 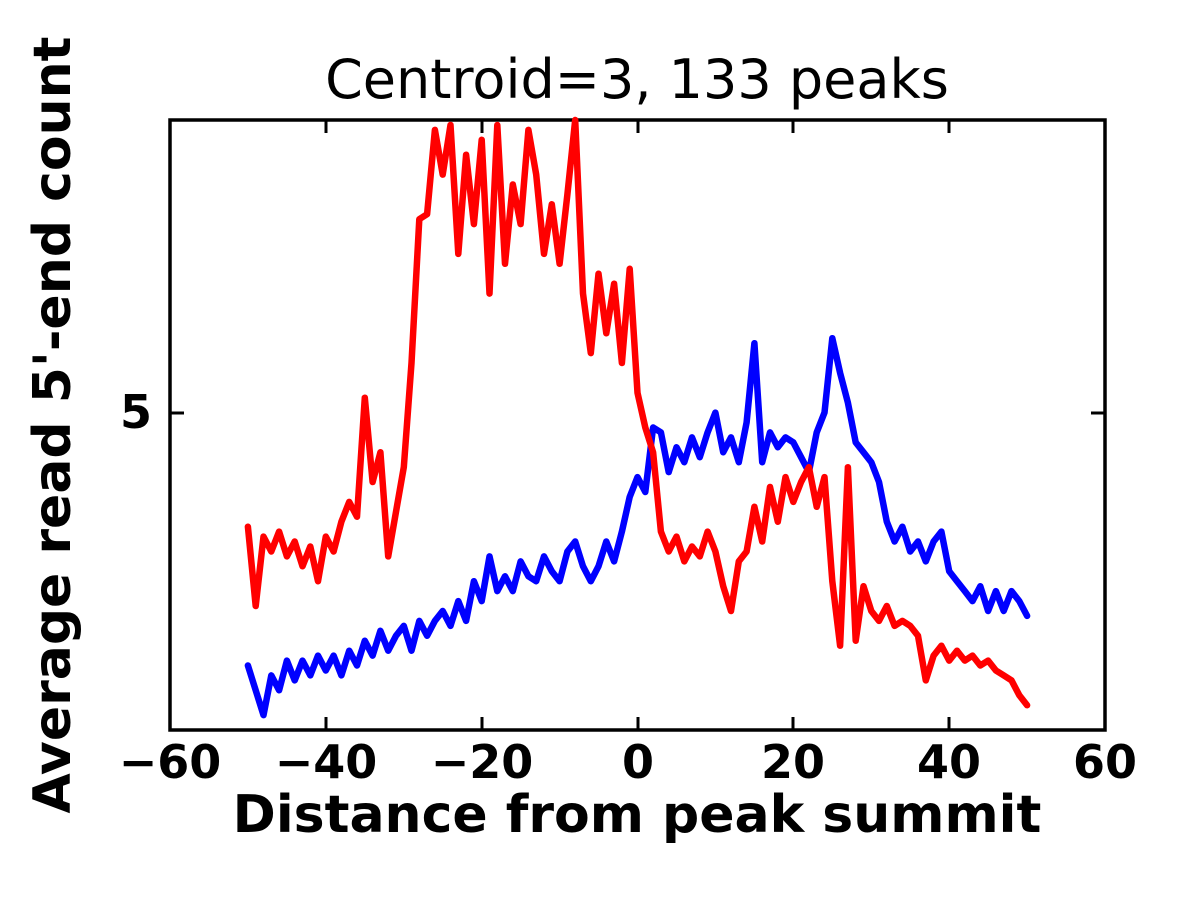 I want to click on x-tick-label: −40, so click(x=326, y=762).